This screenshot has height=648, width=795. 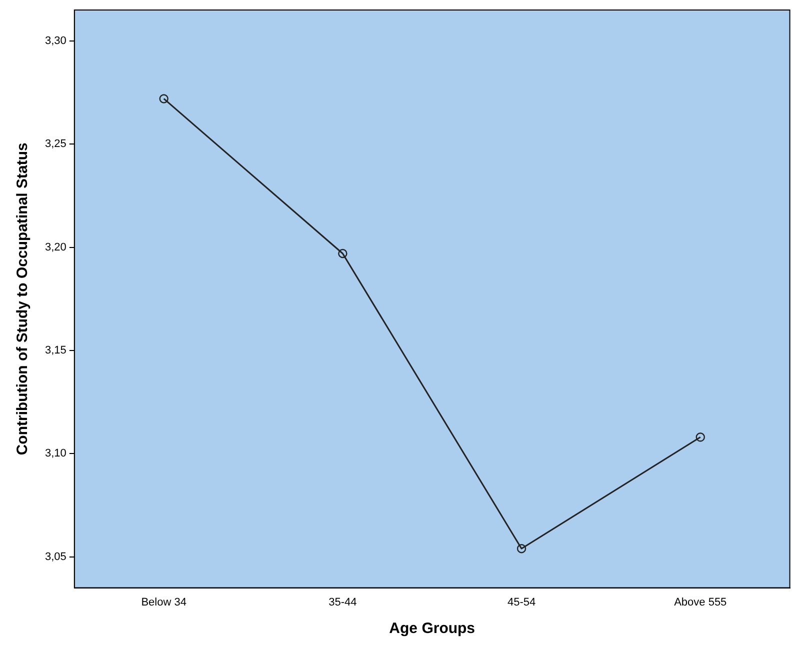 What do you see at coordinates (342, 602) in the screenshot?
I see `x-tick-label: 35-44` at bounding box center [342, 602].